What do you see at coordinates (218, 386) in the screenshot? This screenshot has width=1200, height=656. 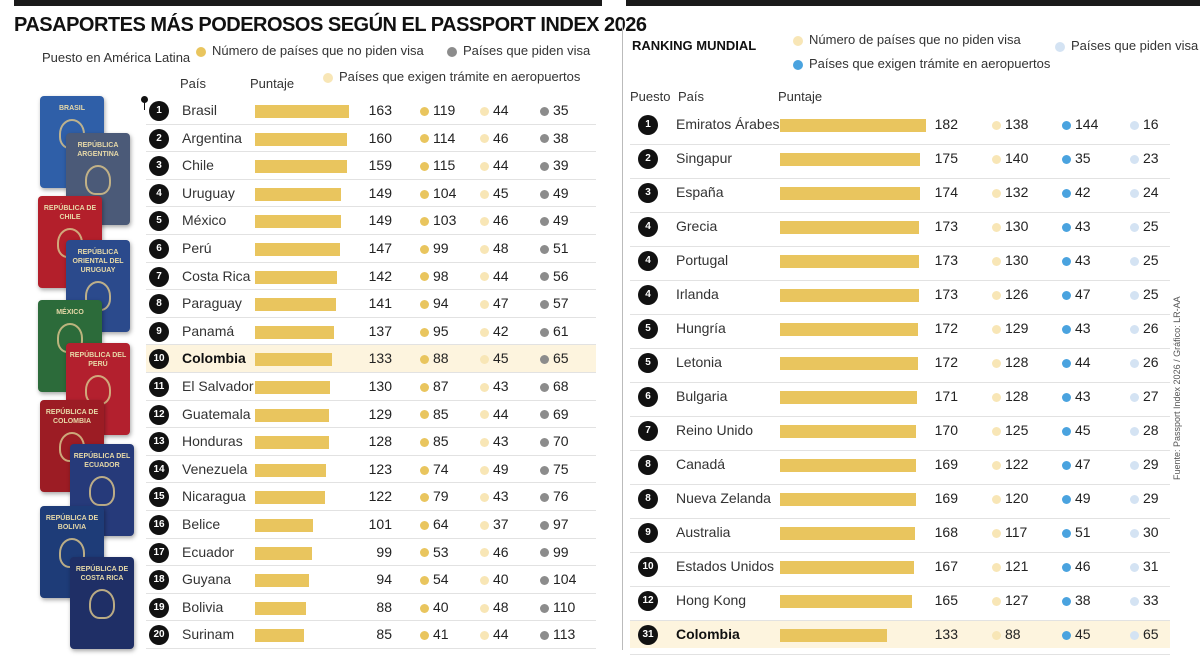 I see `country-name: El Salvador` at bounding box center [218, 386].